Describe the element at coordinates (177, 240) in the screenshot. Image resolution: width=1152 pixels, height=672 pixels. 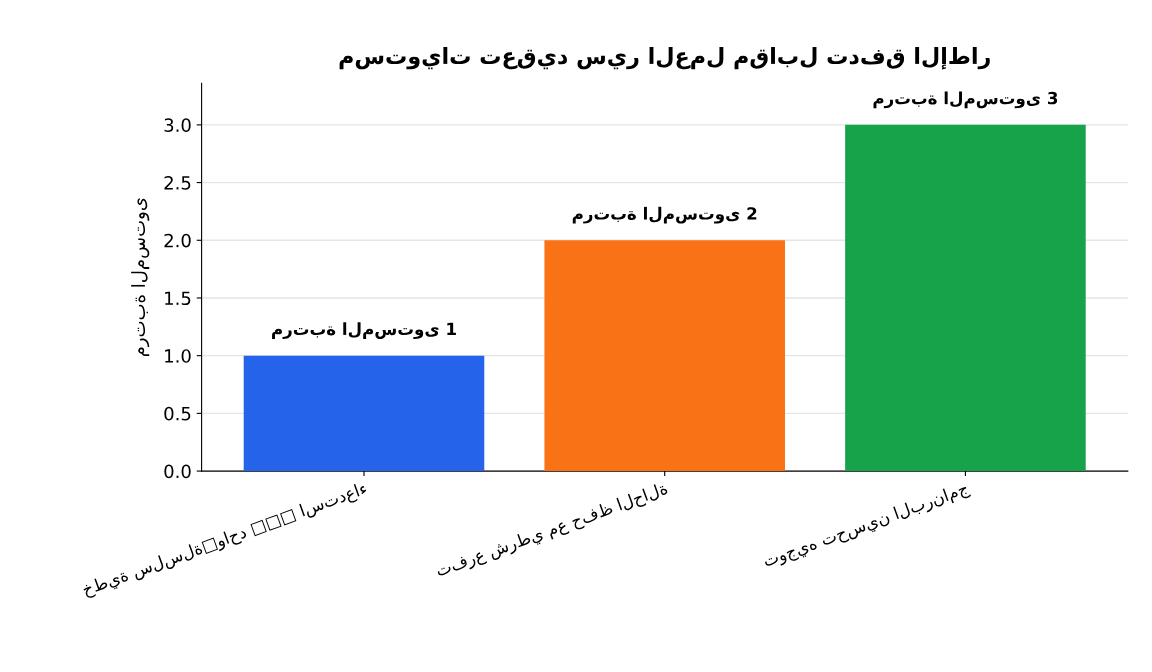
I see `y-tick-label: 2.0` at that location.